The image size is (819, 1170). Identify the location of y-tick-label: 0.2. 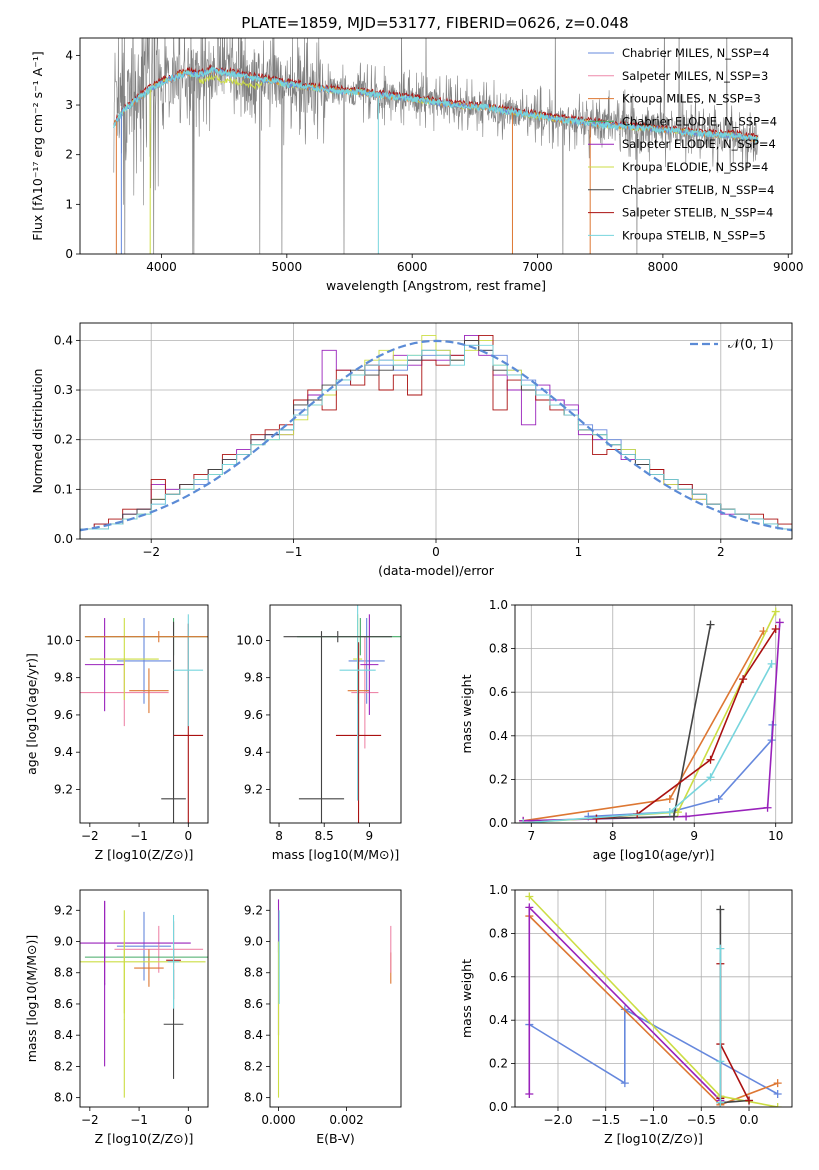
(498, 1064).